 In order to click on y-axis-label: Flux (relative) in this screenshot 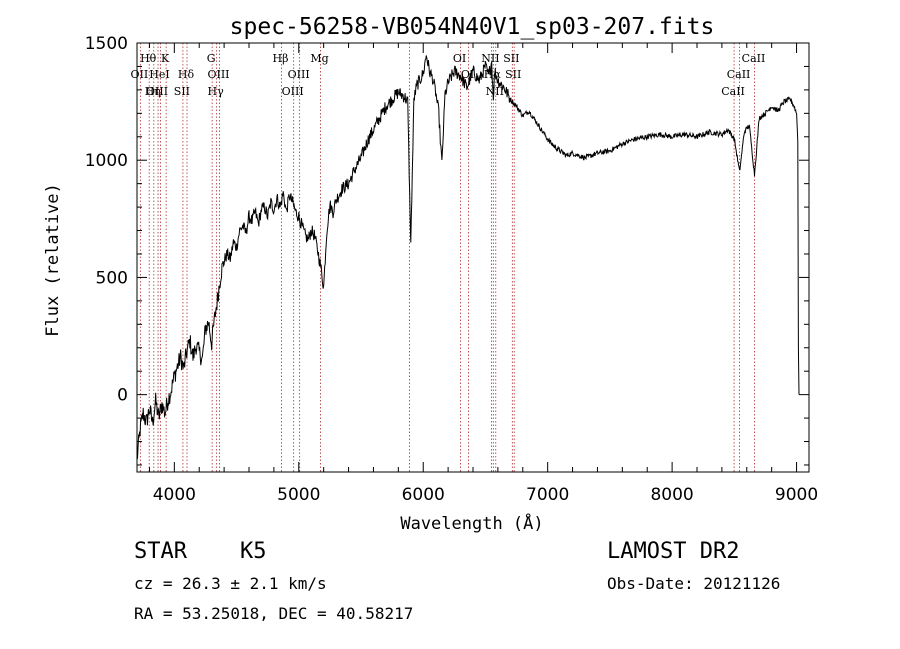, I will do `click(53, 260)`.